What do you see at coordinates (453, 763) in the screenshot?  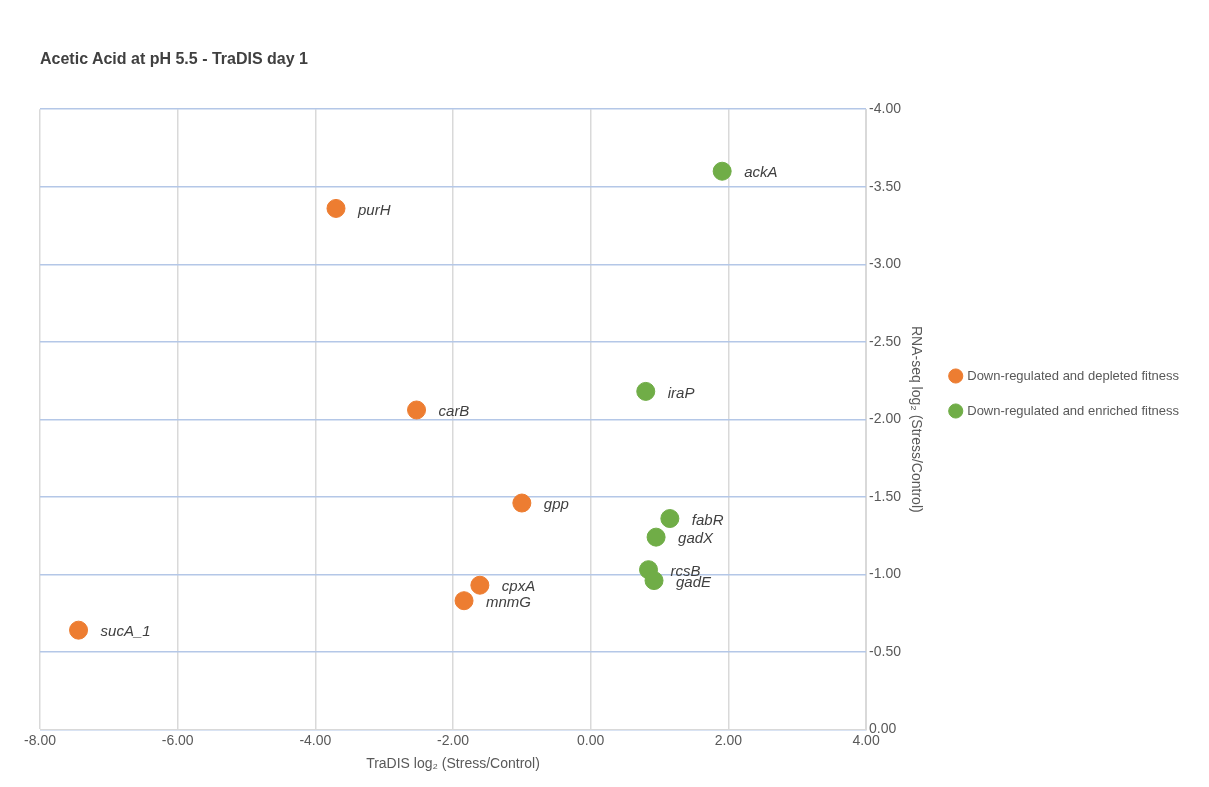 I see `x-axis-title: TraDIS log₂ (Stress/Control)` at bounding box center [453, 763].